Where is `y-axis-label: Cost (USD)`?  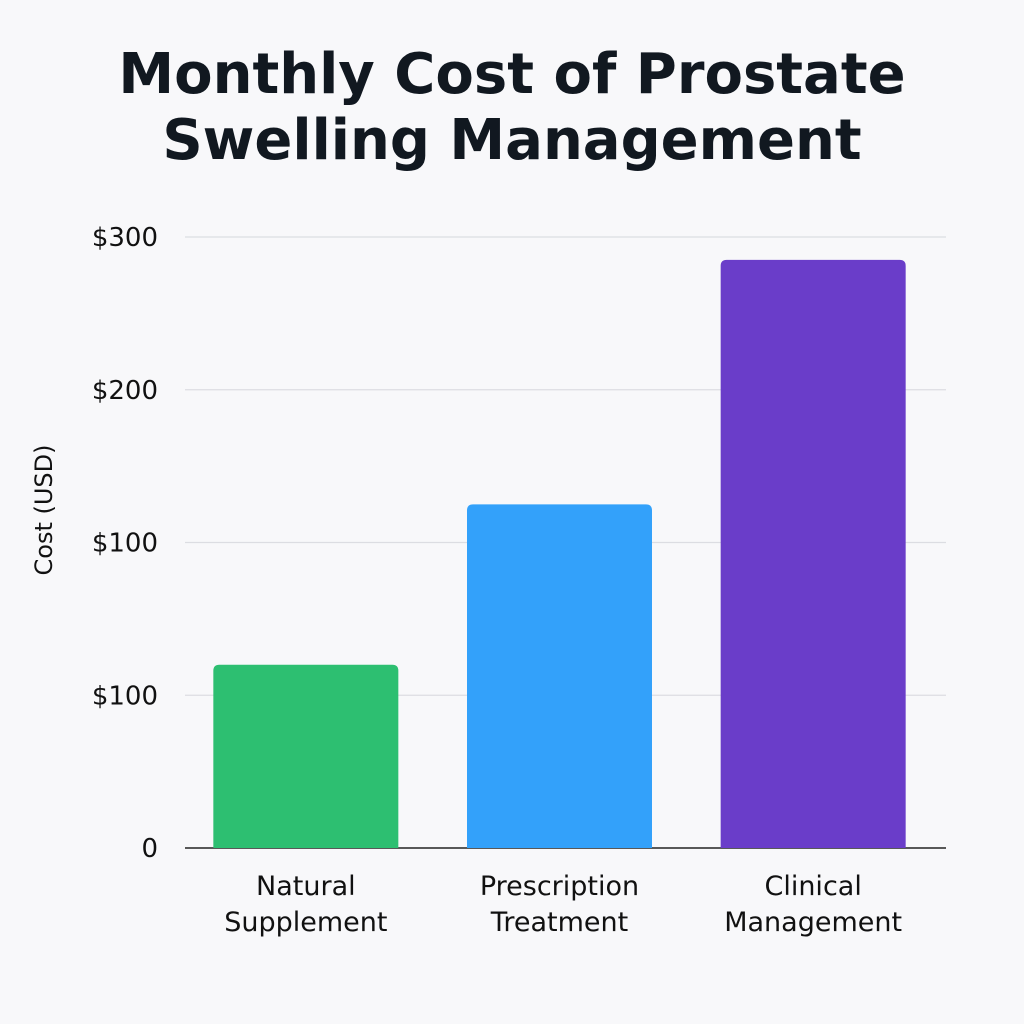
y-axis-label: Cost (USD) is located at coordinates (44, 510).